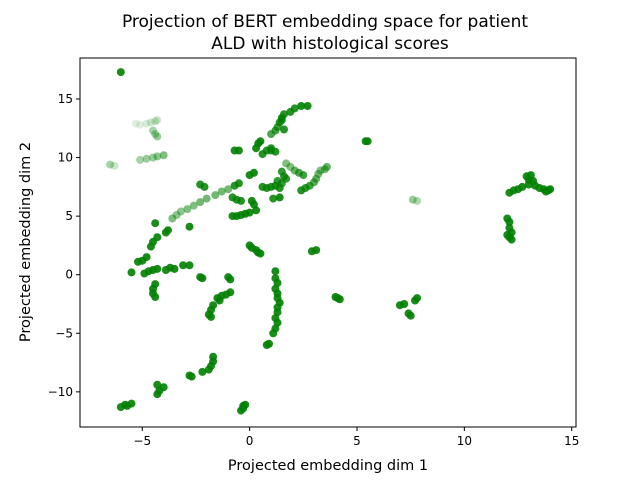  What do you see at coordinates (250, 441) in the screenshot?
I see `x-tick-label: 0` at bounding box center [250, 441].